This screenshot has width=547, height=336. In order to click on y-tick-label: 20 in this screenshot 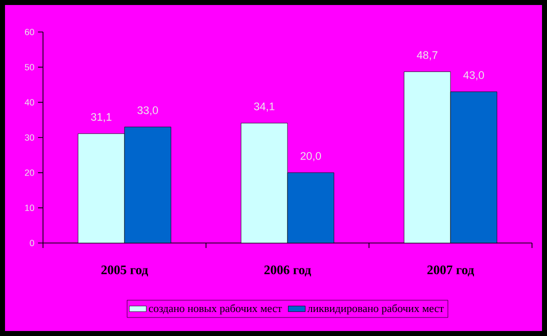, I will do `click(29, 172)`.